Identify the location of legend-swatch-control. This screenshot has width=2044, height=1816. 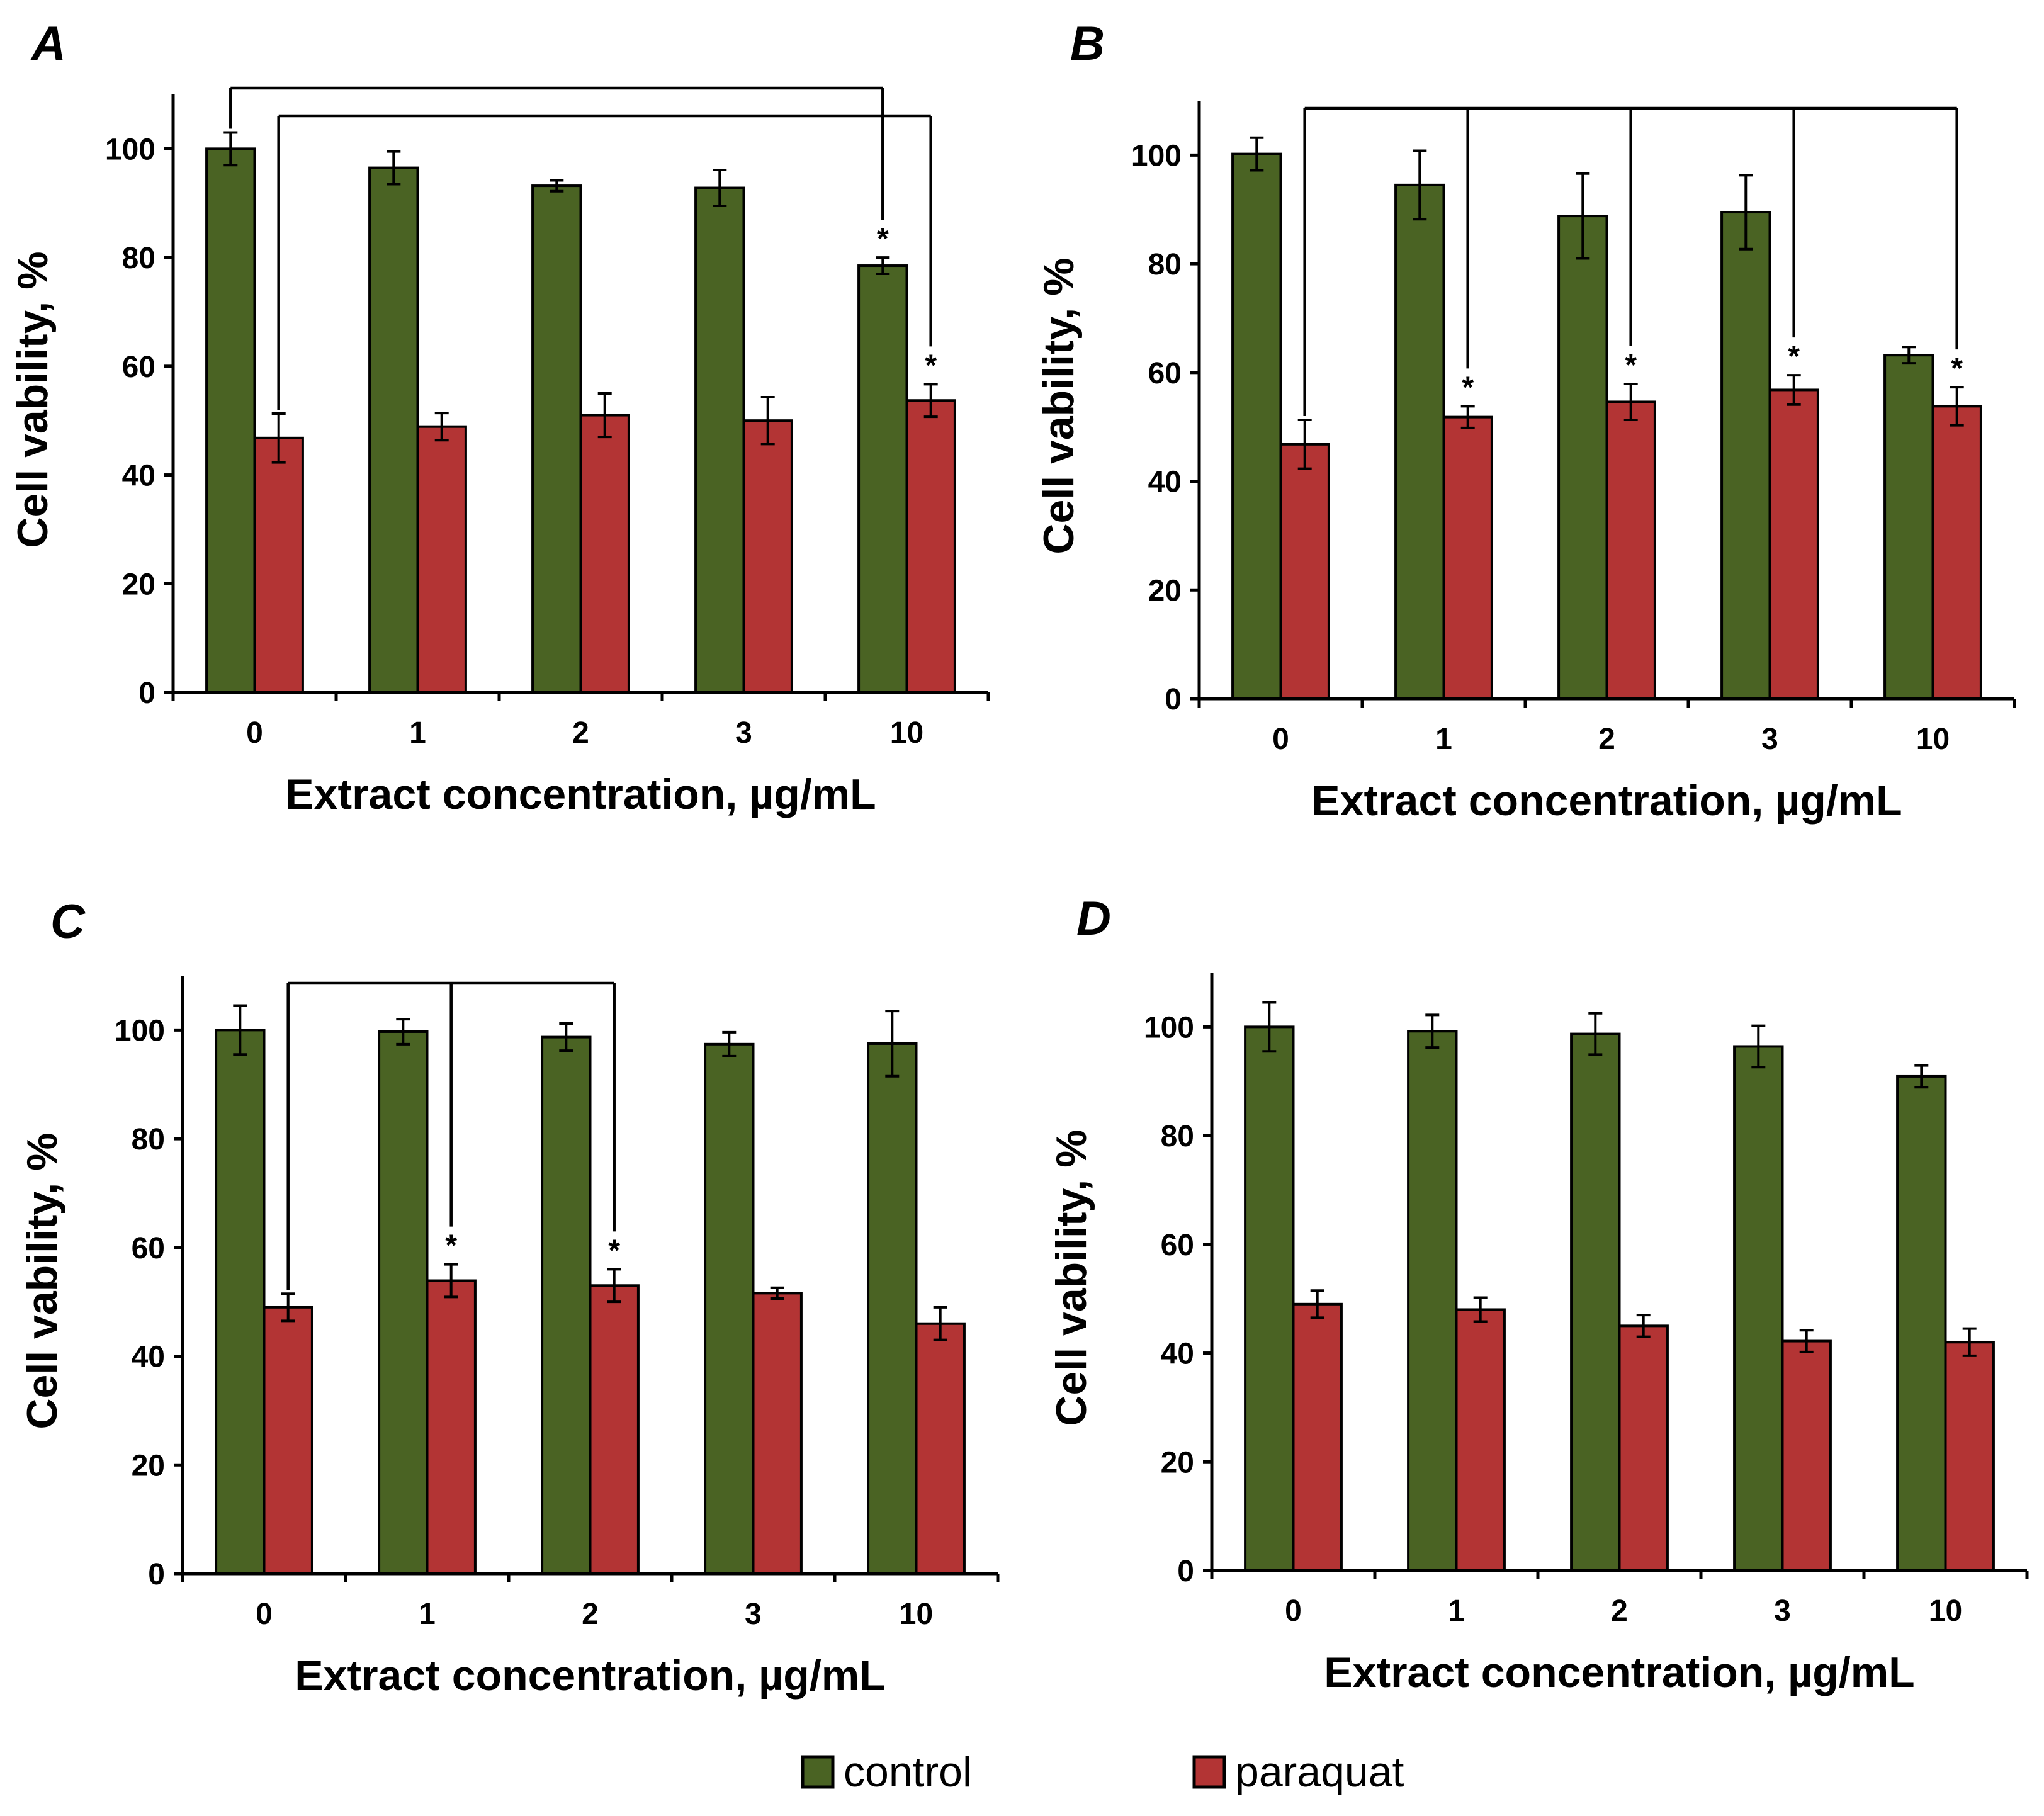
(818, 1772).